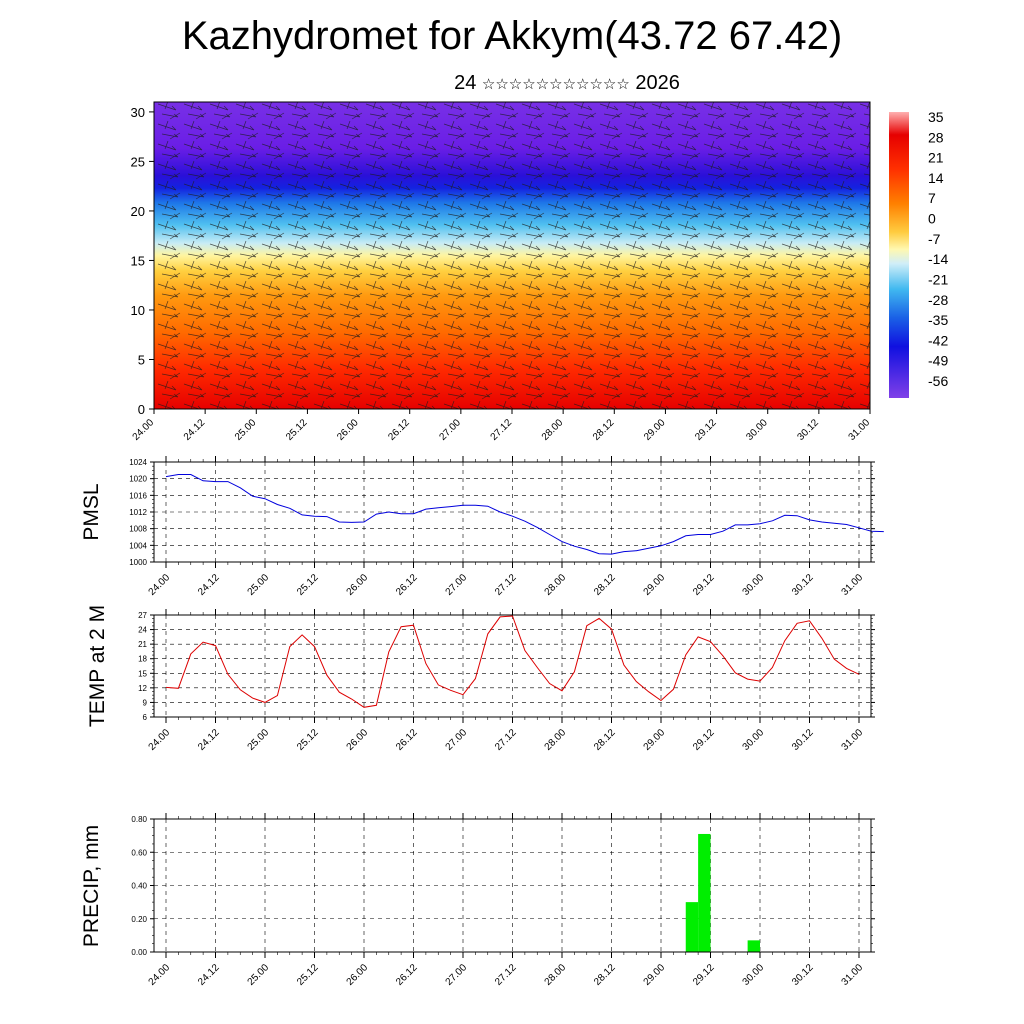 The width and height of the screenshot is (1024, 1024). I want to click on y-tick-label: 25, so click(138, 161).